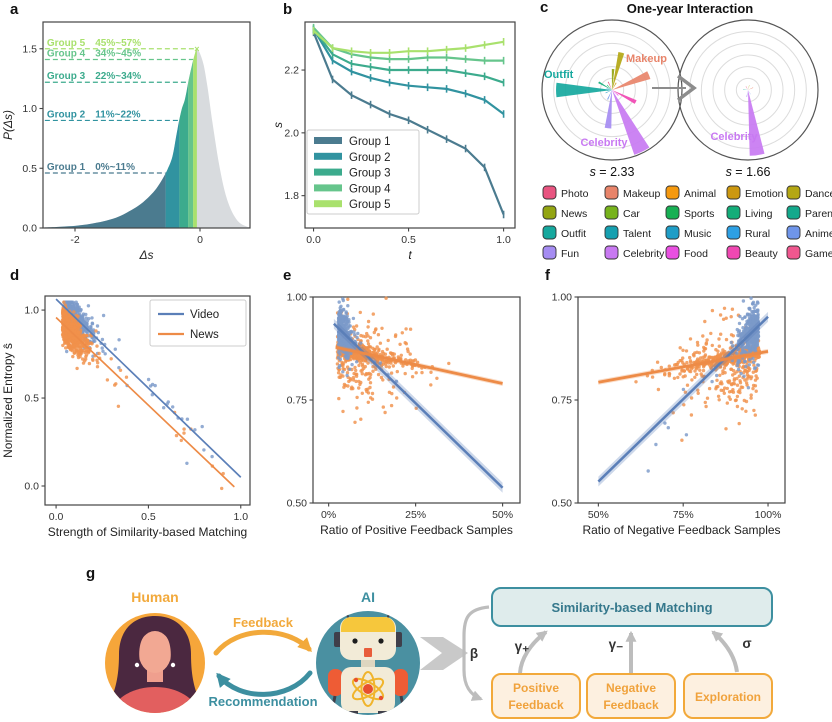 The height and width of the screenshot is (722, 832). Describe the element at coordinates (615, 93) in the screenshot. I see `wedge-food` at that location.